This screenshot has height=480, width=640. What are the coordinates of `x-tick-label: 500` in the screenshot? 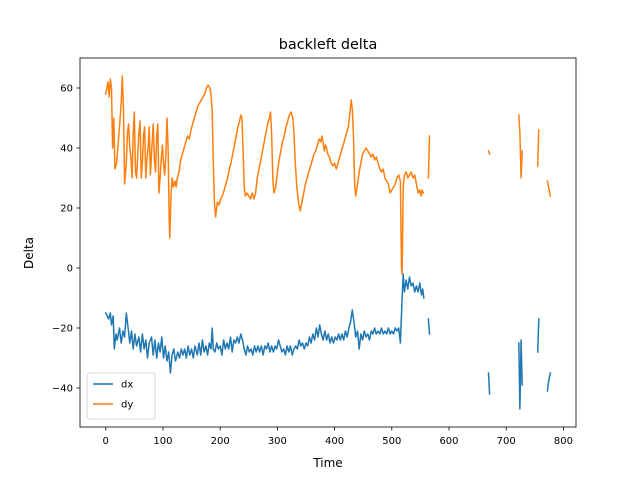 It's located at (391, 441).